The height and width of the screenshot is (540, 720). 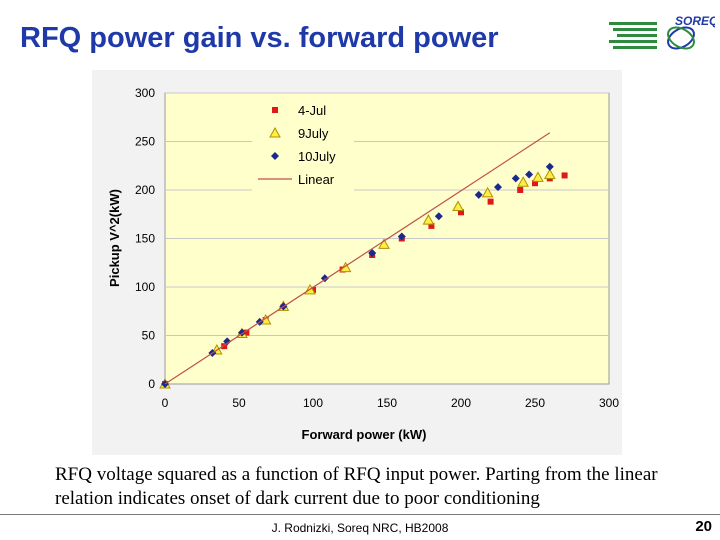 What do you see at coordinates (275, 132) in the screenshot?
I see `legend-swatch-9july` at bounding box center [275, 132].